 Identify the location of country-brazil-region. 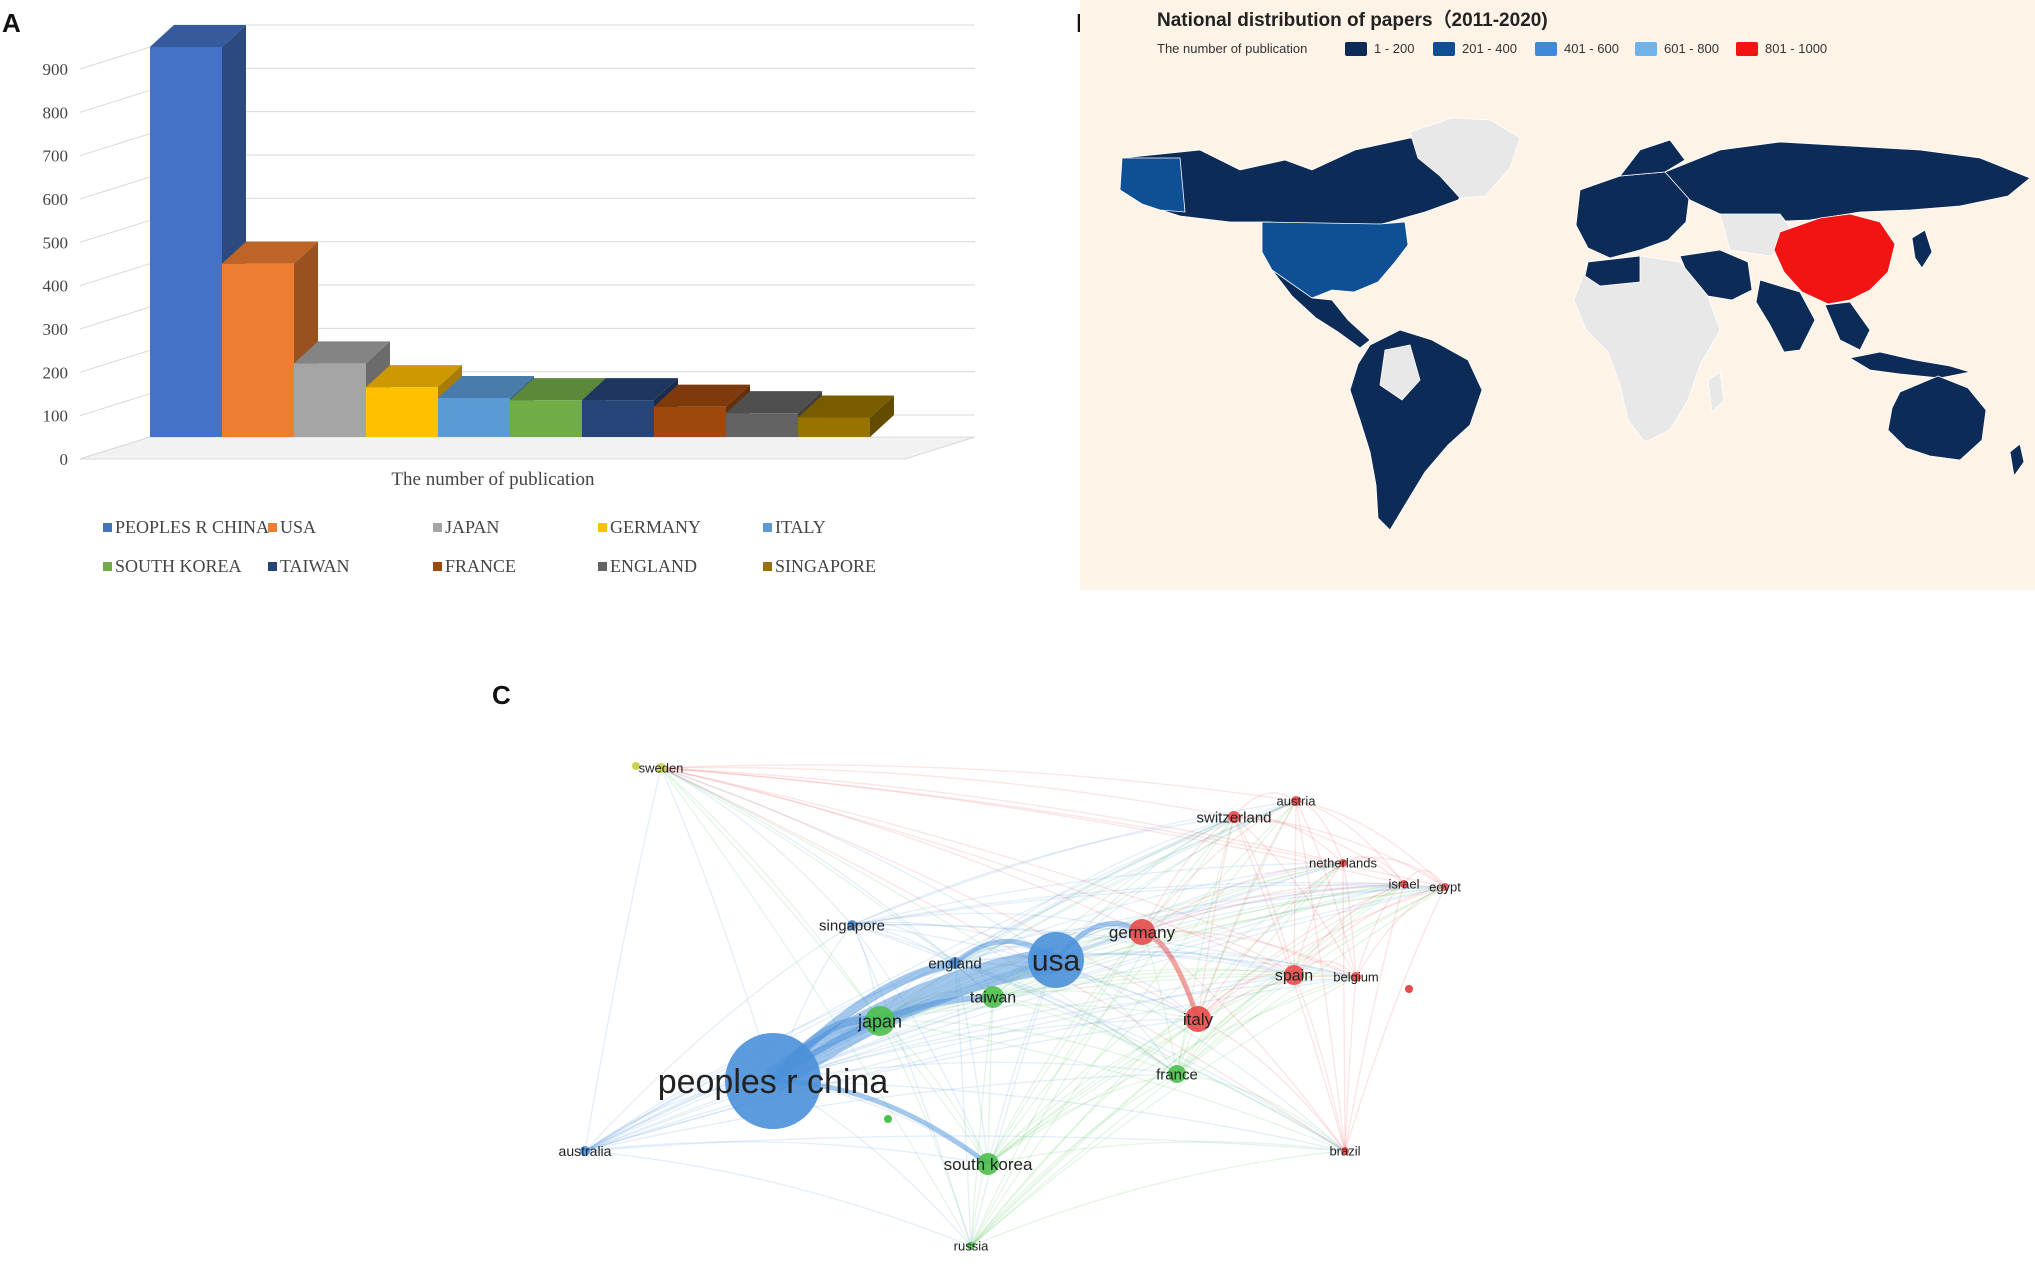
(1400, 372).